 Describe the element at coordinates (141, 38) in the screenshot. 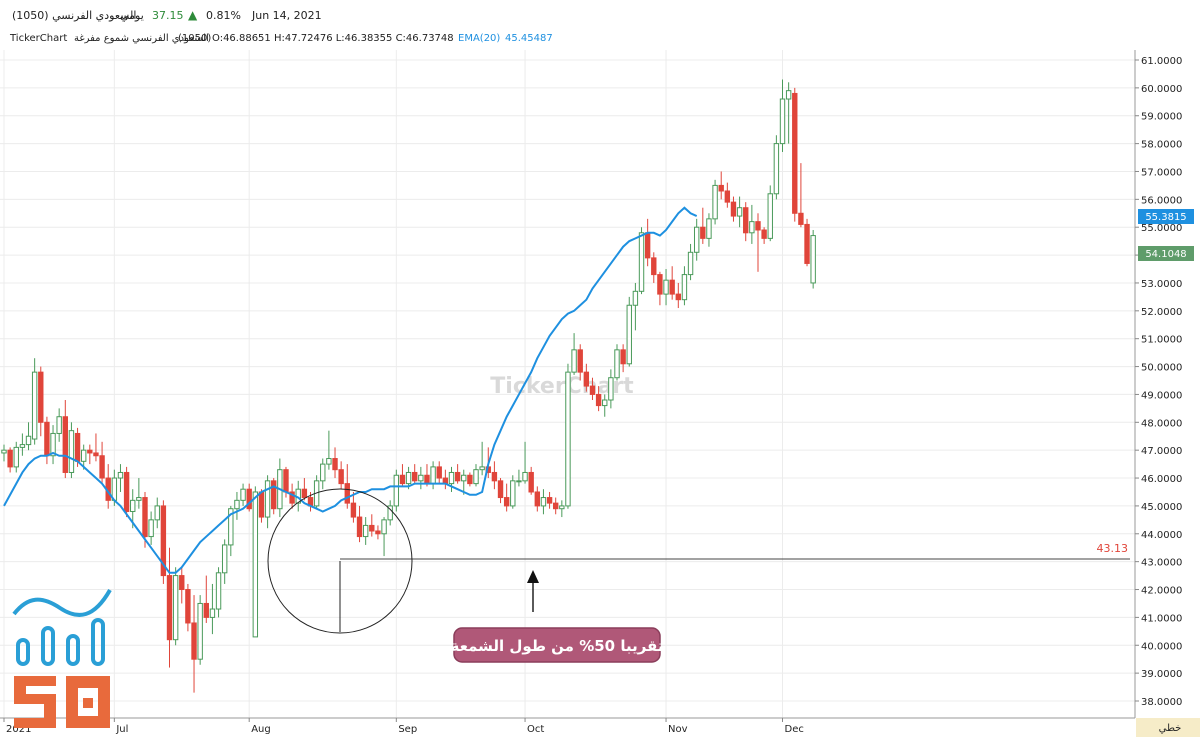

I see `chart-description: السعودي الفرنسي شموع مفرغة` at that location.